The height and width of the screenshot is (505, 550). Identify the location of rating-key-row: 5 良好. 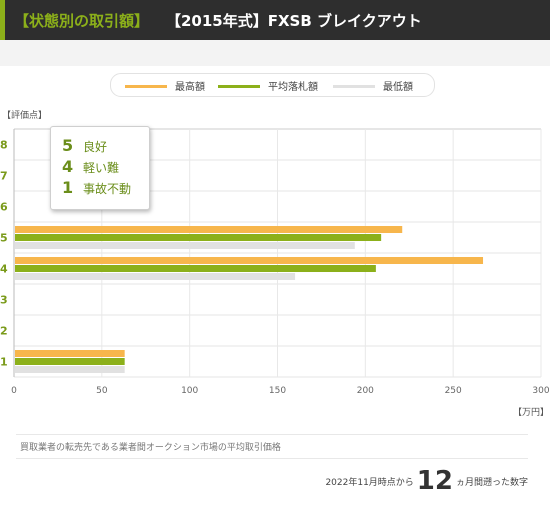
(84, 145).